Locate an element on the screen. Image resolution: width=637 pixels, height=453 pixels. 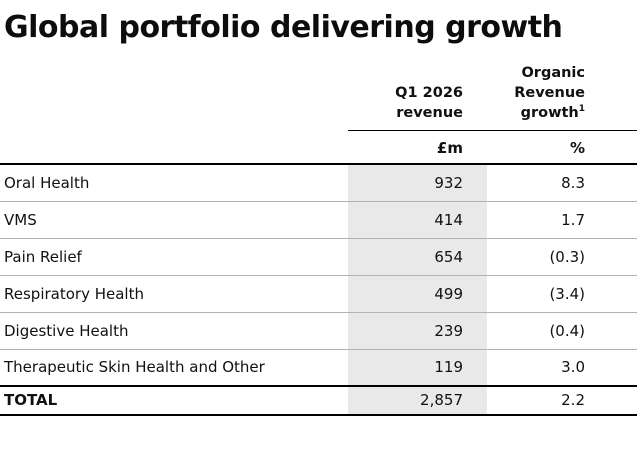
growth-header-line3: growth is located at coordinates (549, 112).